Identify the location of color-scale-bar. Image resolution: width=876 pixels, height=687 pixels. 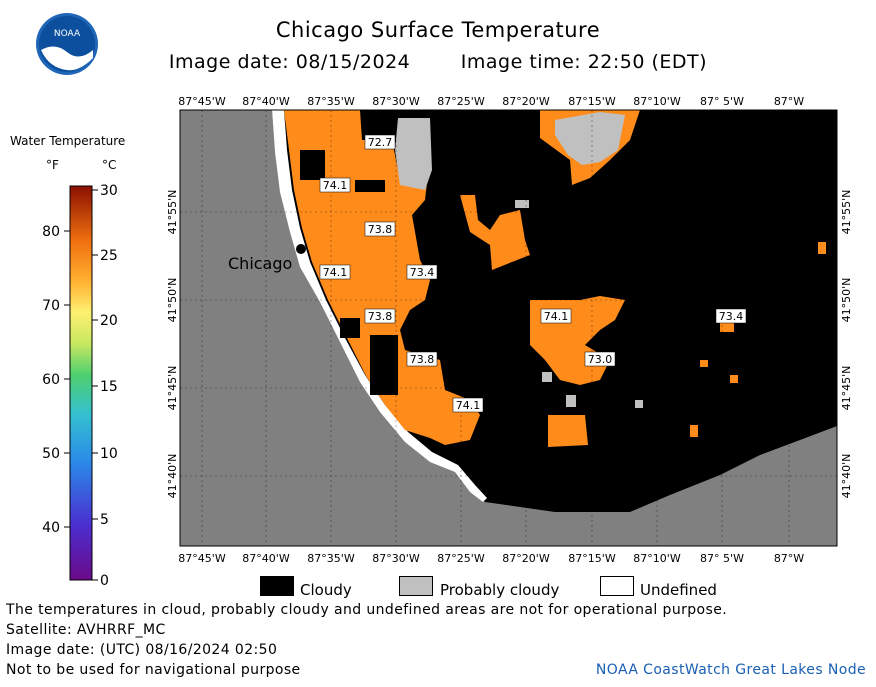
(81, 383).